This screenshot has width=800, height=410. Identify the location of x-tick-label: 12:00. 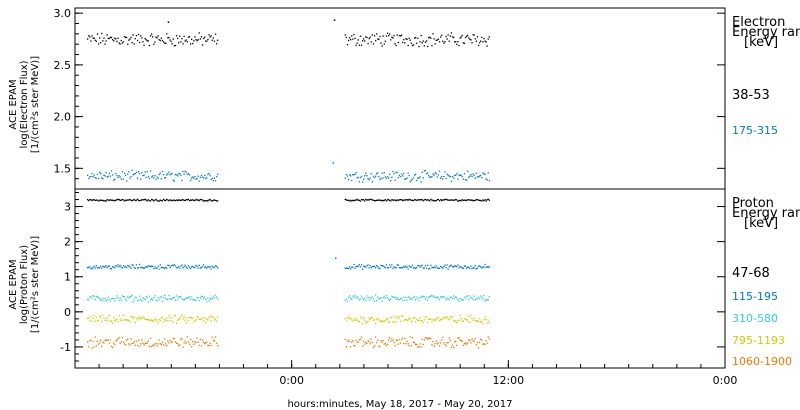
(508, 380).